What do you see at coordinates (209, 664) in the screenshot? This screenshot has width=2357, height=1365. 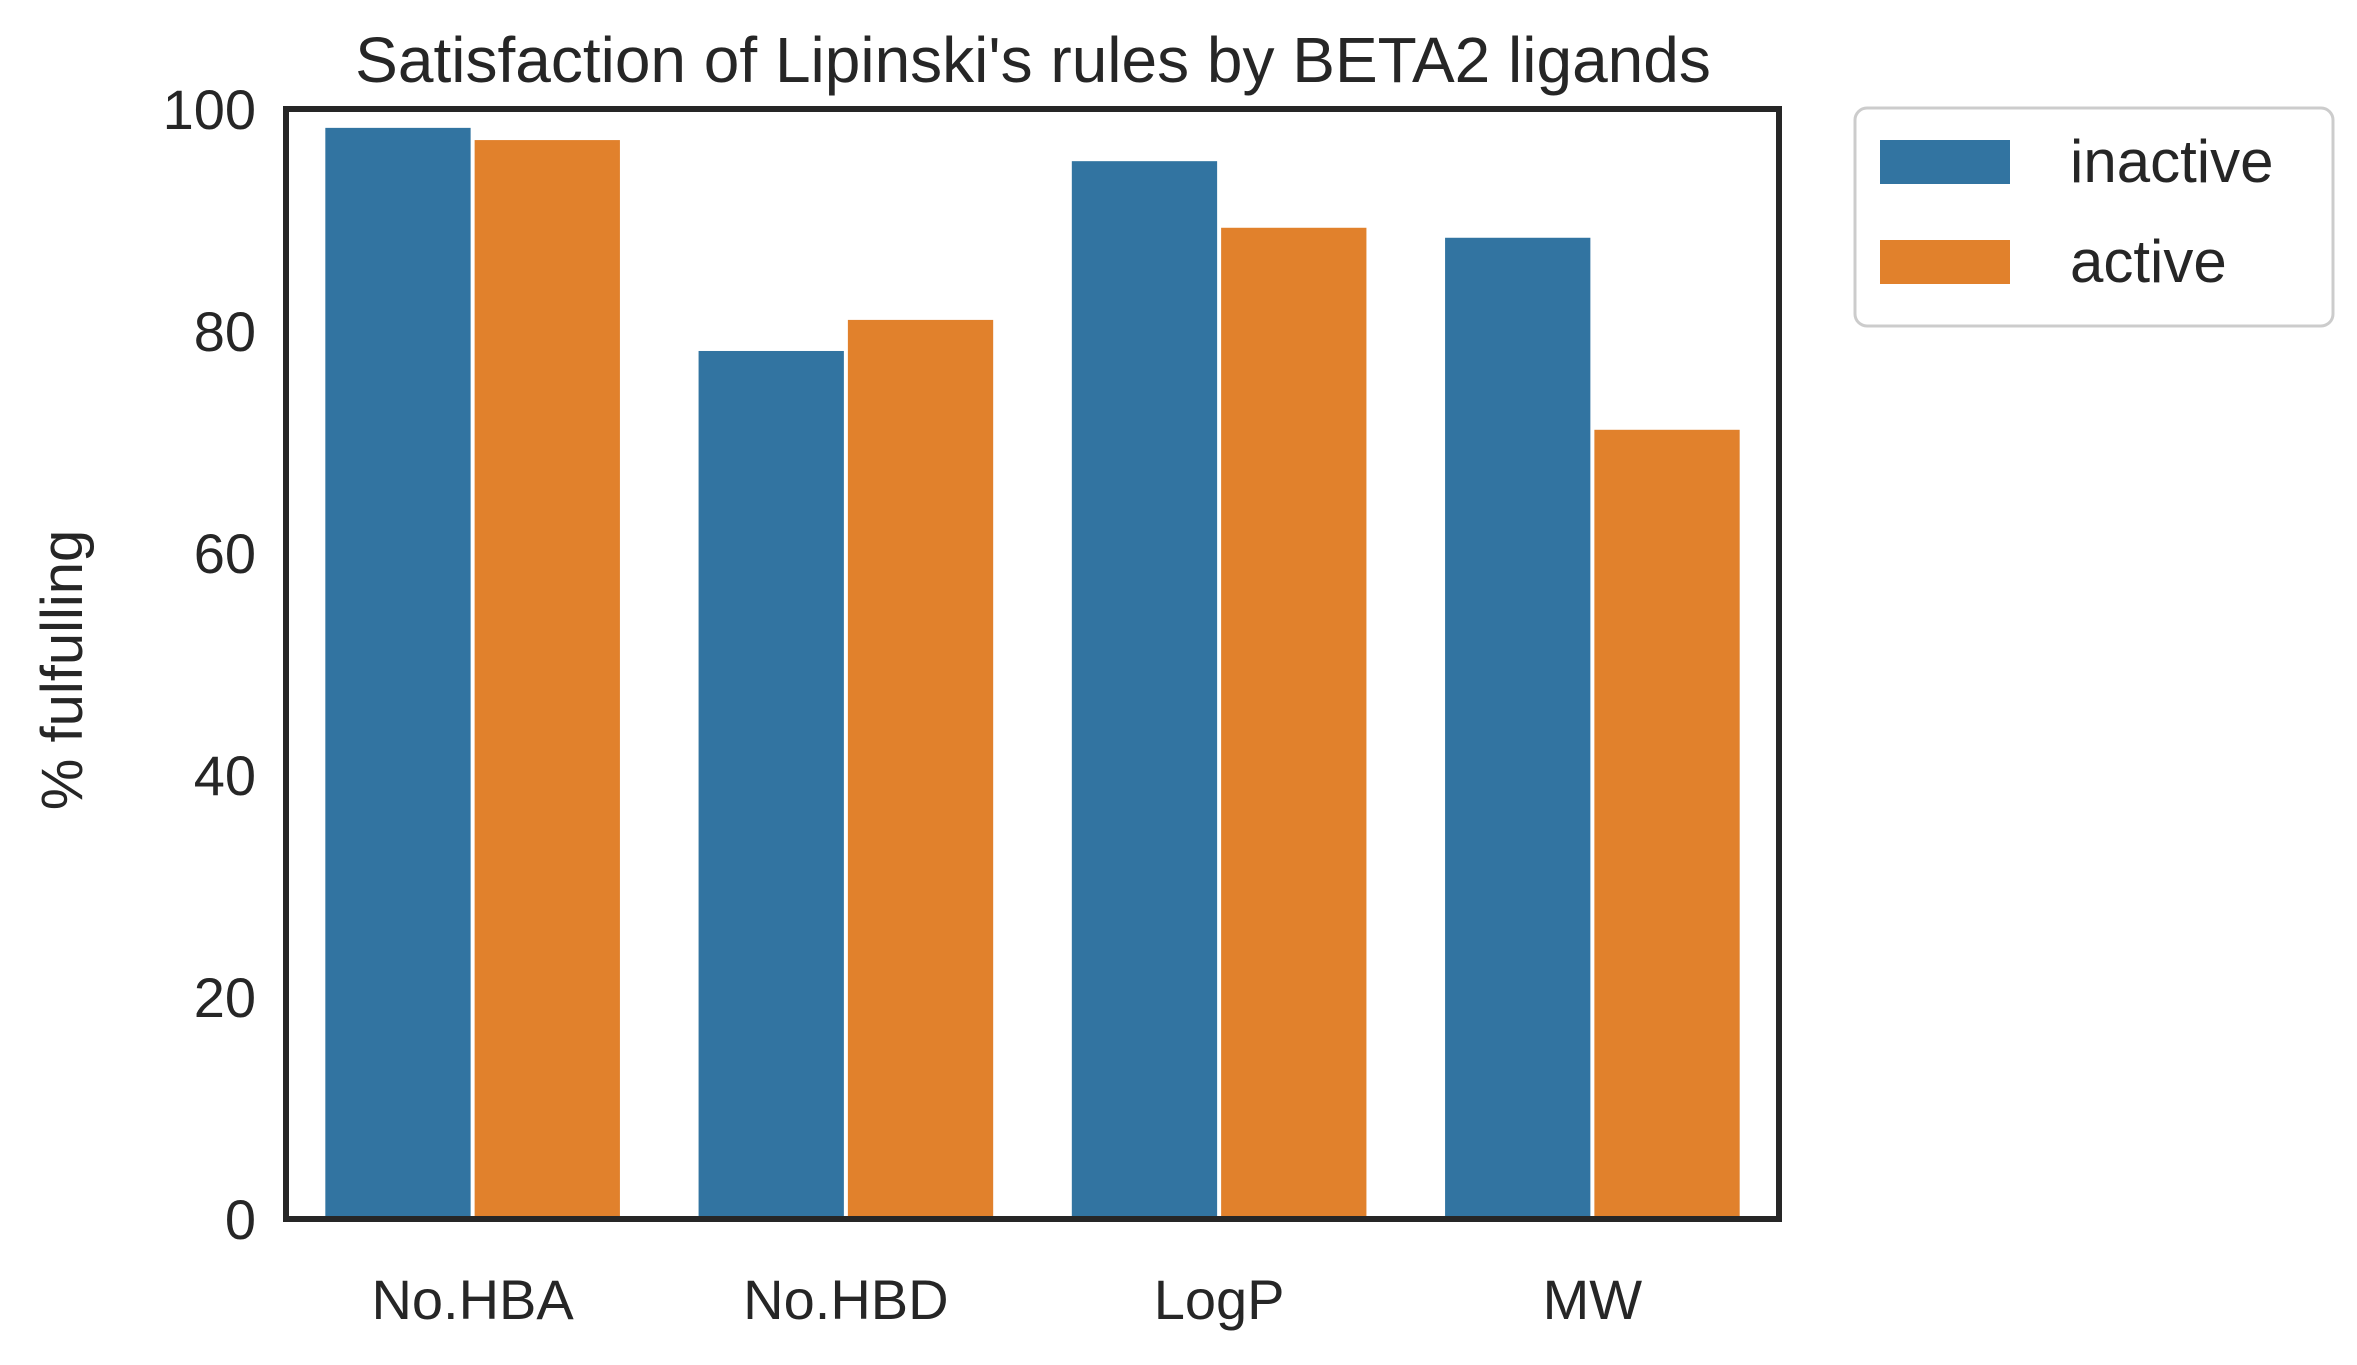 I see `y-axis: 0 20 40 60 80 100` at bounding box center [209, 664].